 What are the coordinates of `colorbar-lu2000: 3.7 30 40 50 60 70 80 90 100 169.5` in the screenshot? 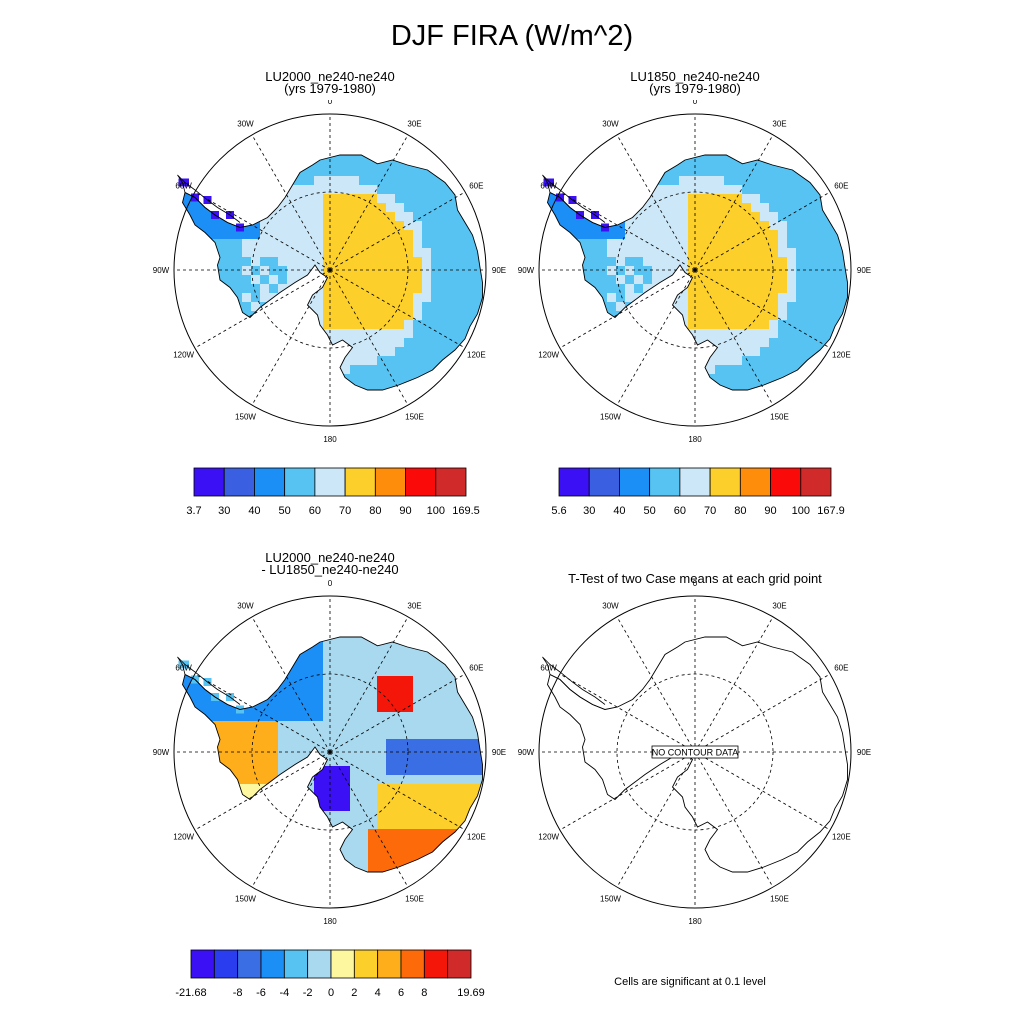 It's located at (333, 492).